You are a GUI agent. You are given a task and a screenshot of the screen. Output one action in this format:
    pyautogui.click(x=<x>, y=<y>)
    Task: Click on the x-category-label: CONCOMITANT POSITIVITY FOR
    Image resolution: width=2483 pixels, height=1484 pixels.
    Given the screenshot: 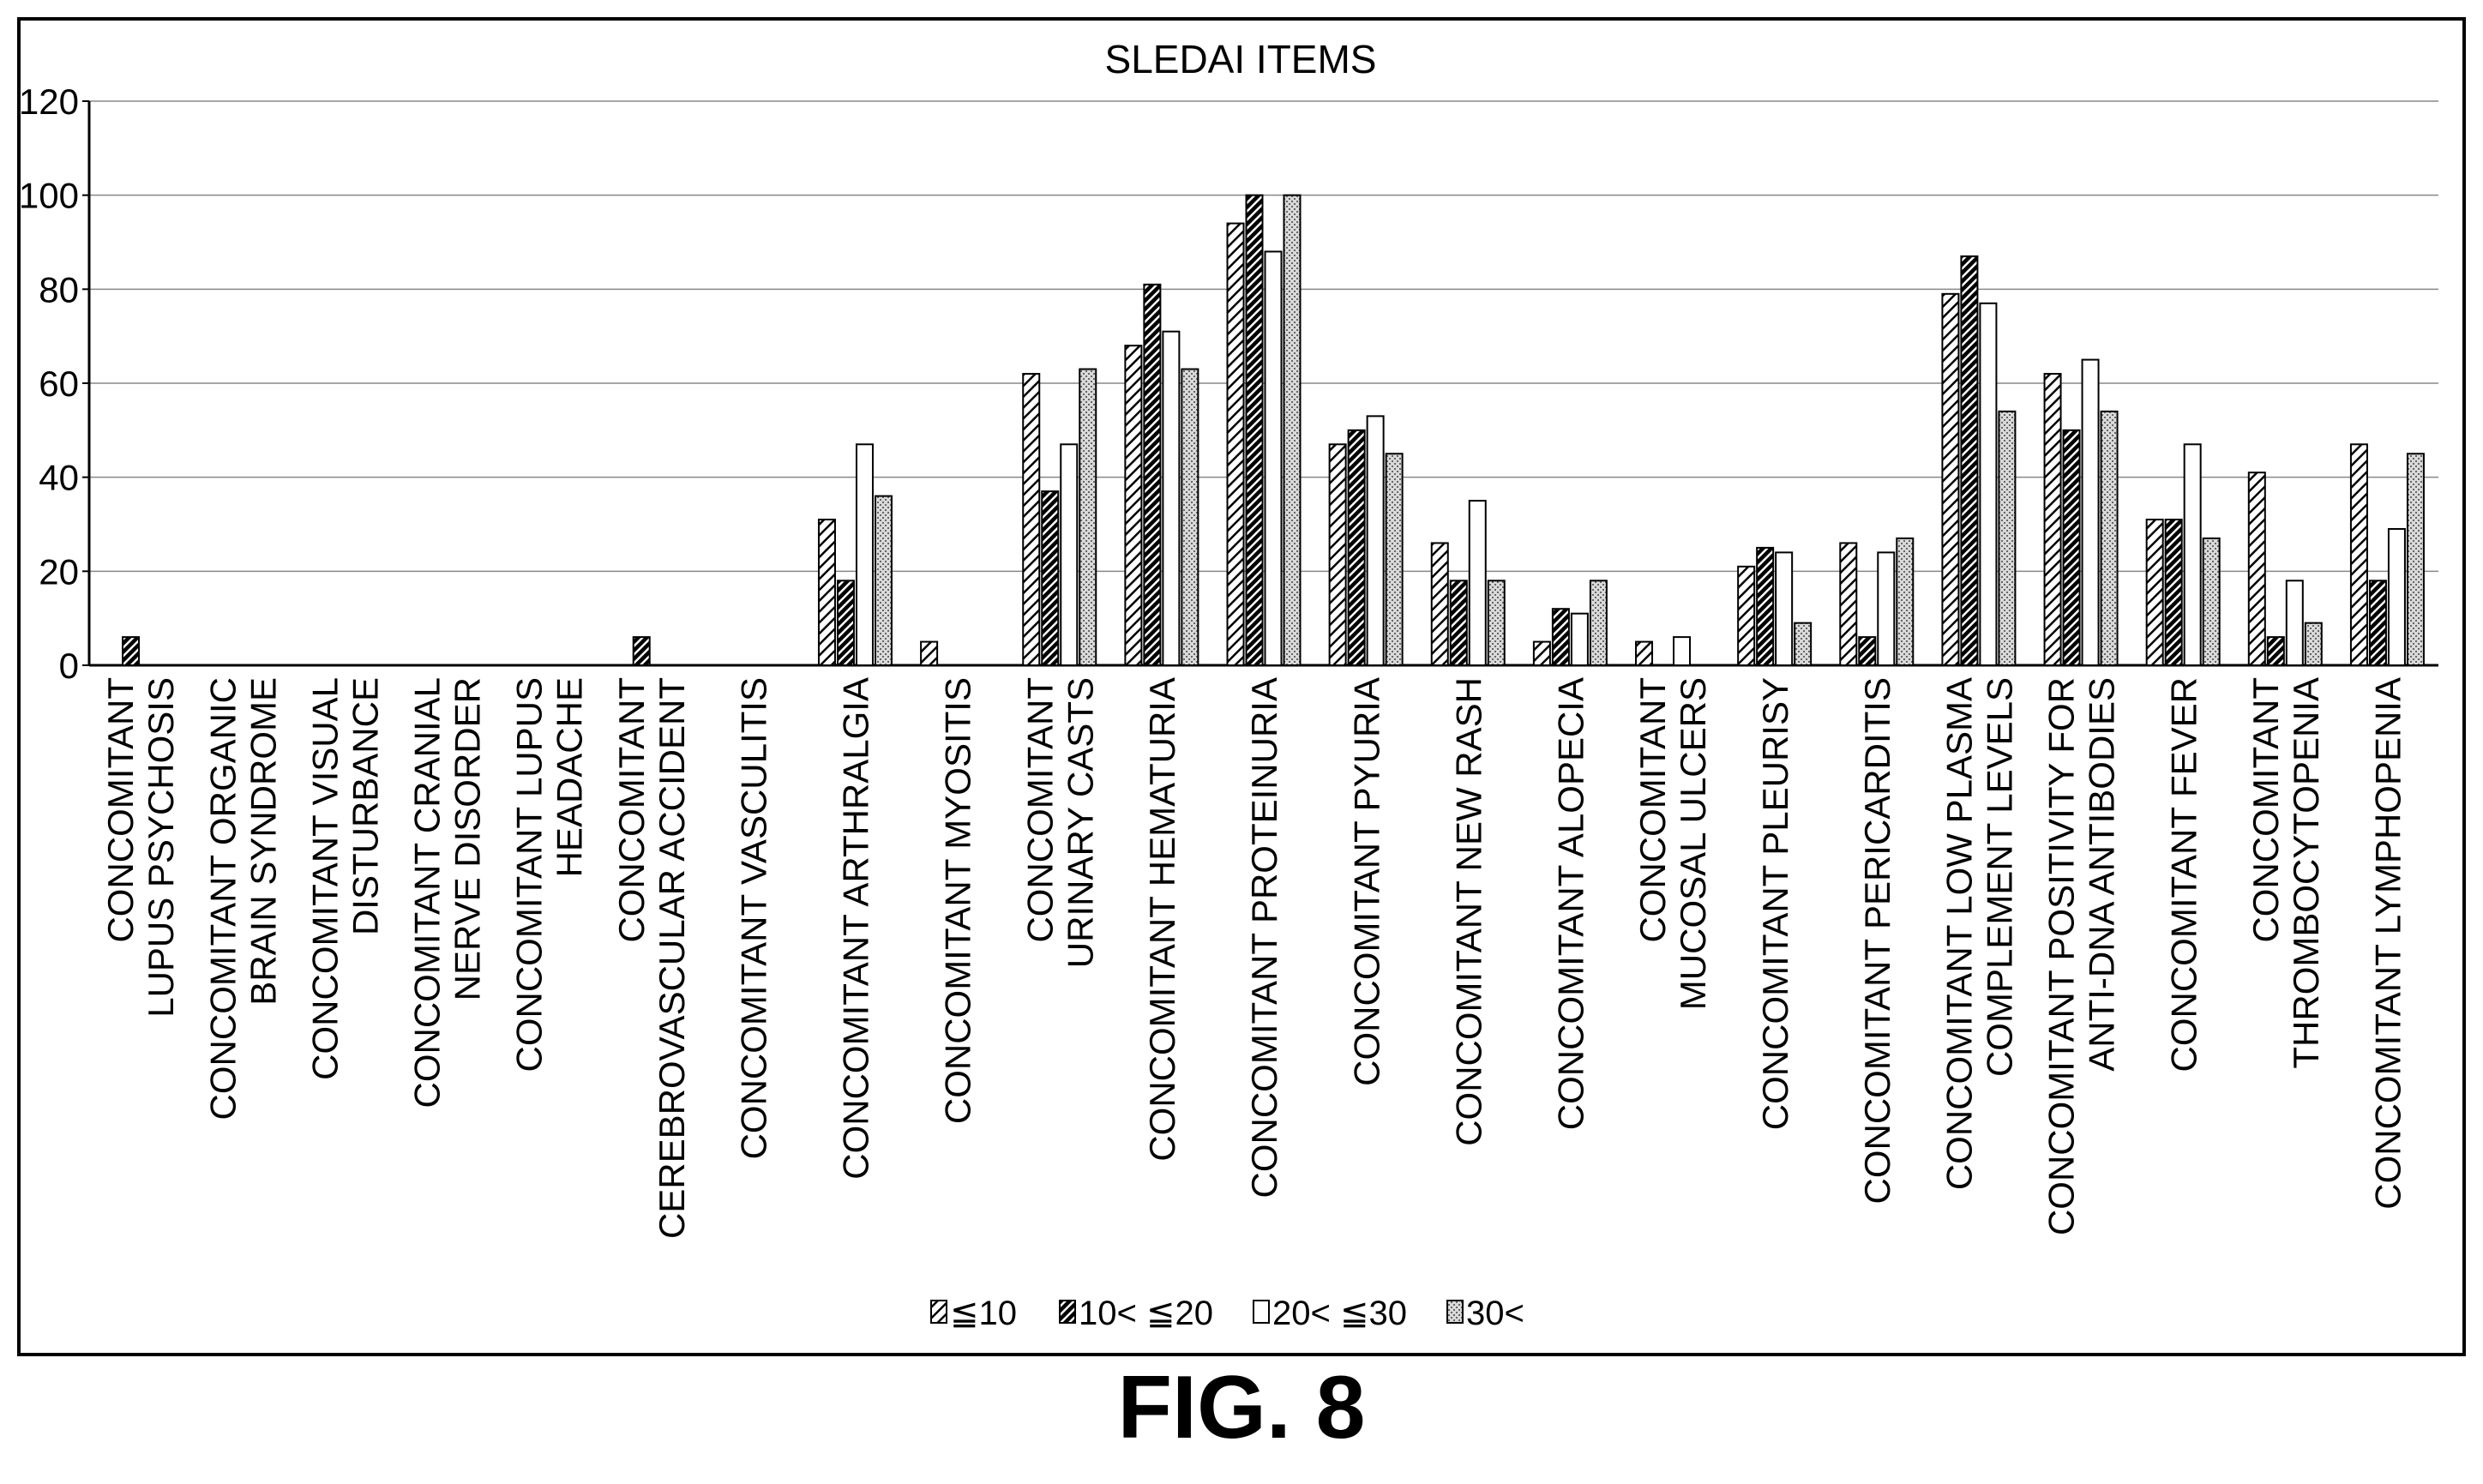 What is the action you would take?
    pyautogui.click(x=2061, y=956)
    